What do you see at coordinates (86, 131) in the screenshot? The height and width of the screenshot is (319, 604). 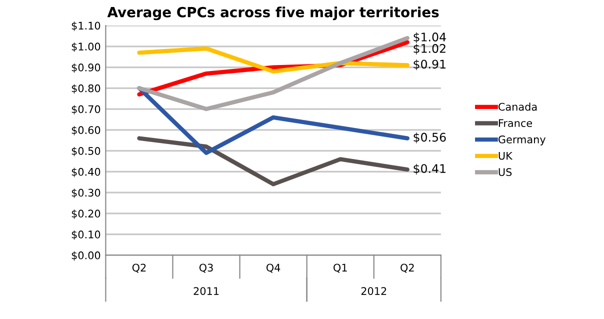 I see `y-tick-label: $0.60` at bounding box center [86, 131].